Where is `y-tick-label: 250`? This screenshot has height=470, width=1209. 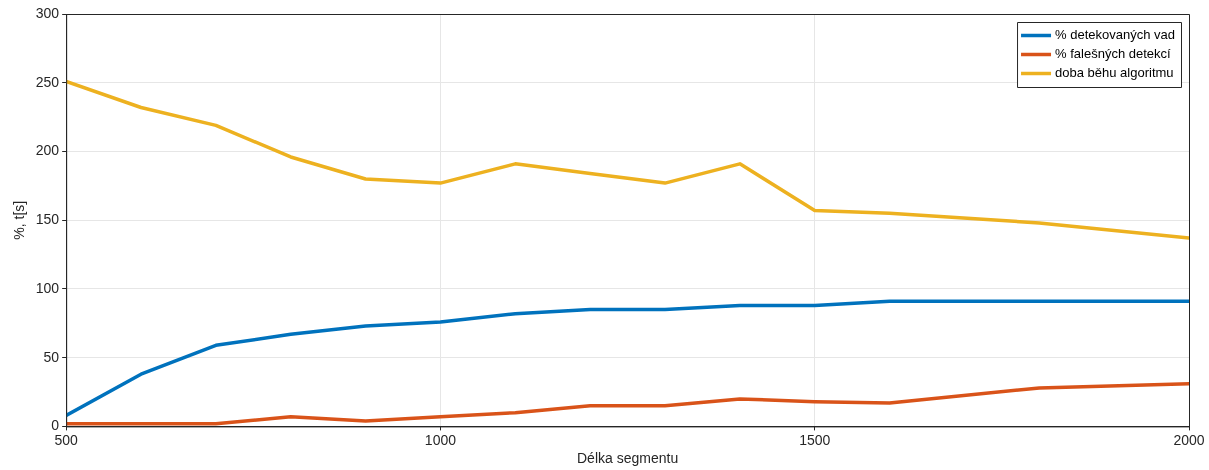 y-tick-label: 250 is located at coordinates (47, 81).